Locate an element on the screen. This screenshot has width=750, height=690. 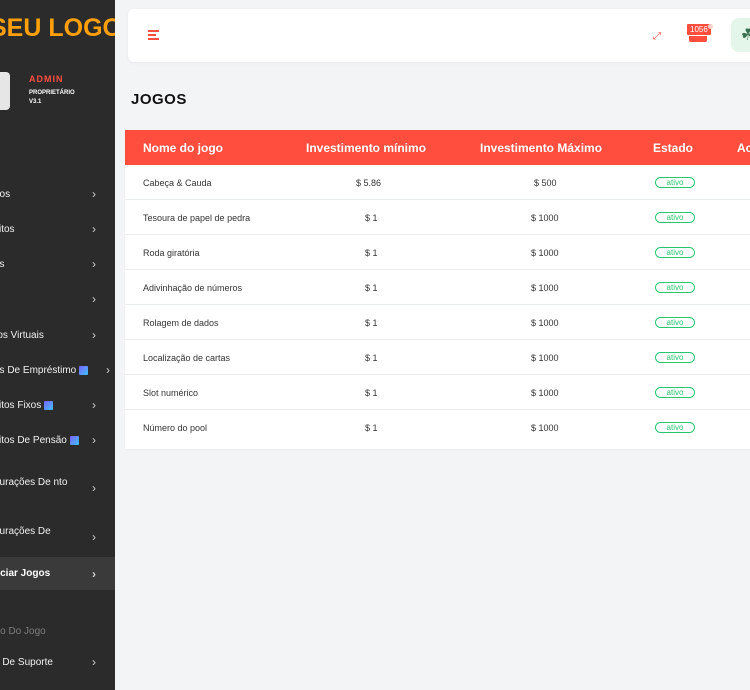
table-row: Localização de cartas $ 1 $ 1000 ativo is located at coordinates (437, 357).